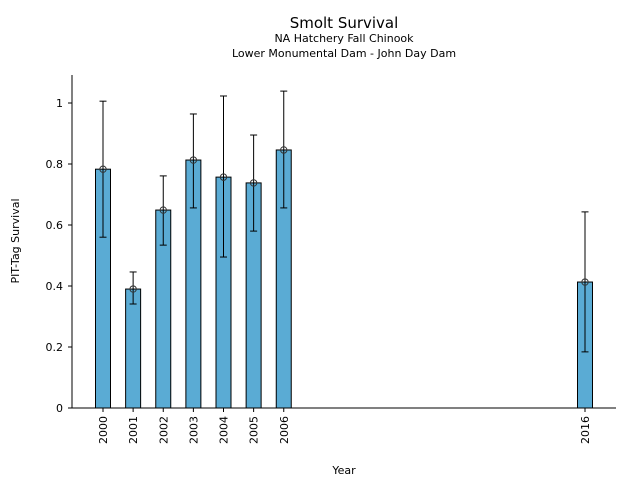  What do you see at coordinates (193, 430) in the screenshot?
I see `x-tick-label: 2003` at bounding box center [193, 430].